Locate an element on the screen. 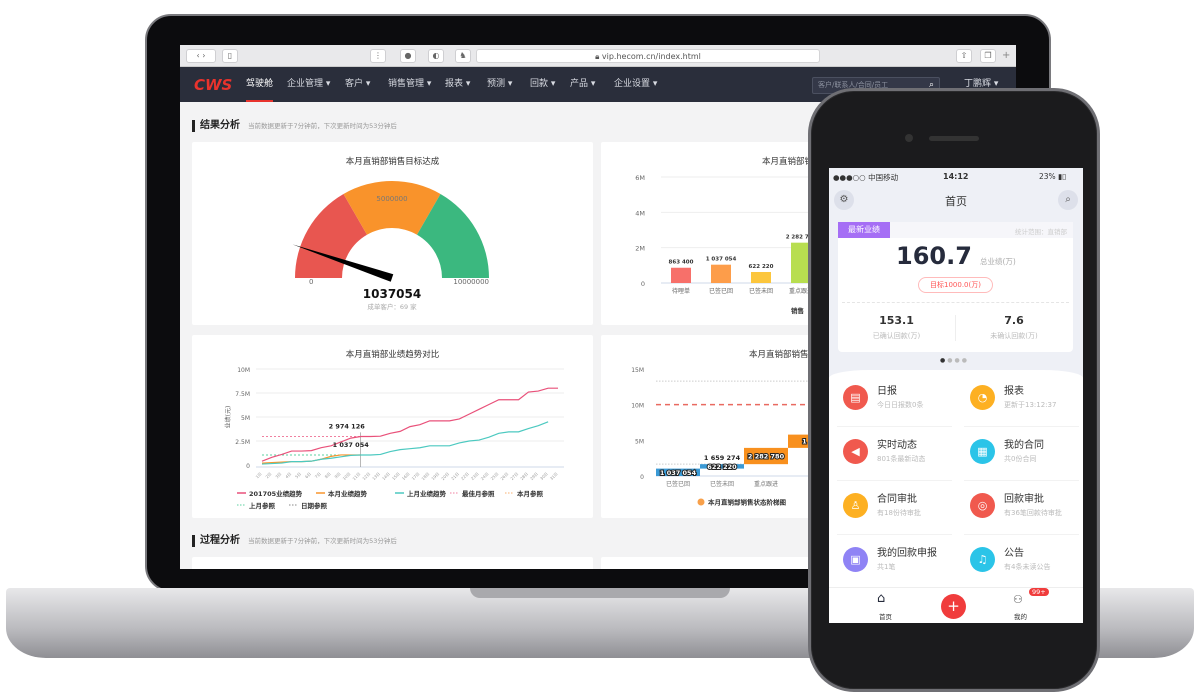 This screenshot has height=698, width=1200. target-pill: 目标1000.0(万) is located at coordinates (955, 285).